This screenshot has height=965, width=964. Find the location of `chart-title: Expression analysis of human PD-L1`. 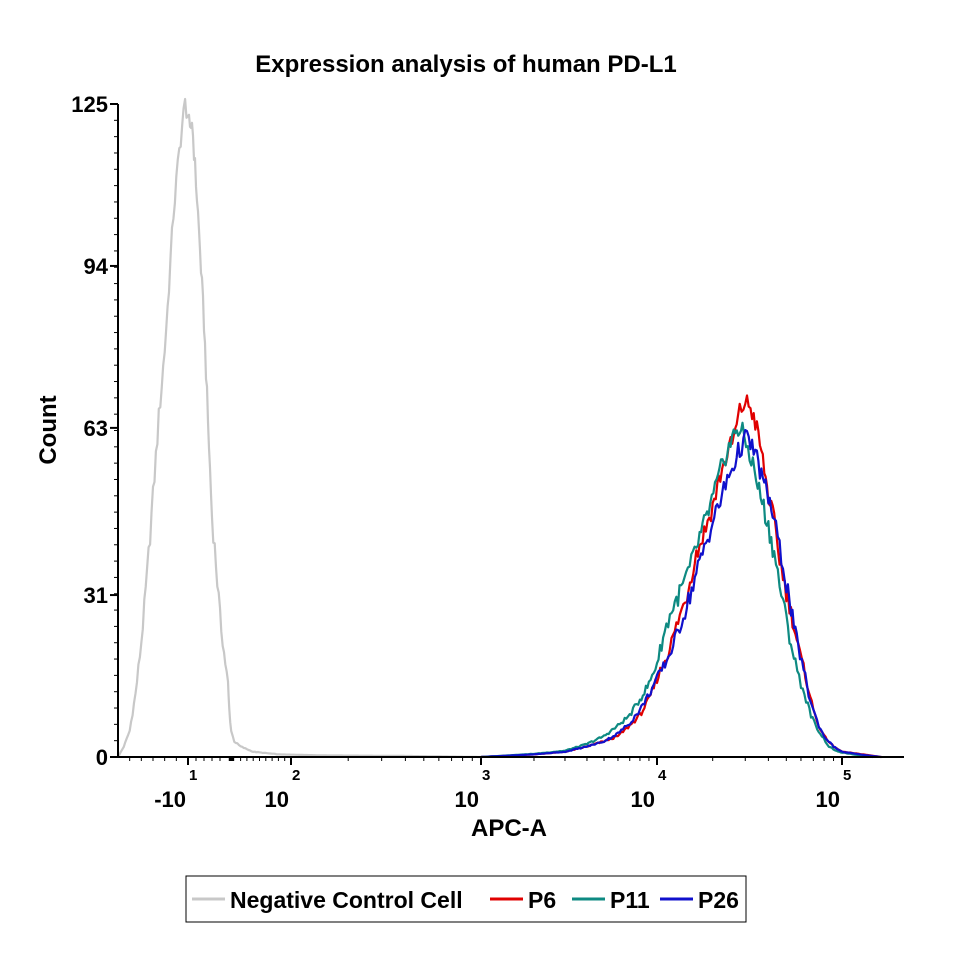

chart-title: Expression analysis of human PD-L1 is located at coordinates (465, 64).